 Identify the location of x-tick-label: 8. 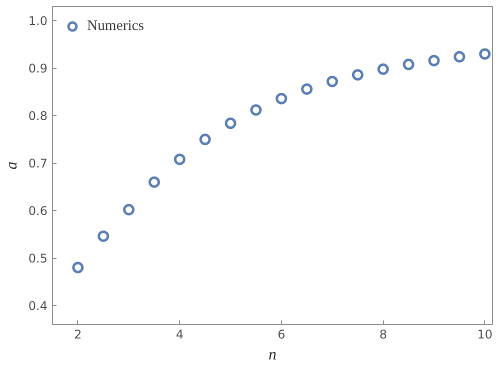
(383, 335).